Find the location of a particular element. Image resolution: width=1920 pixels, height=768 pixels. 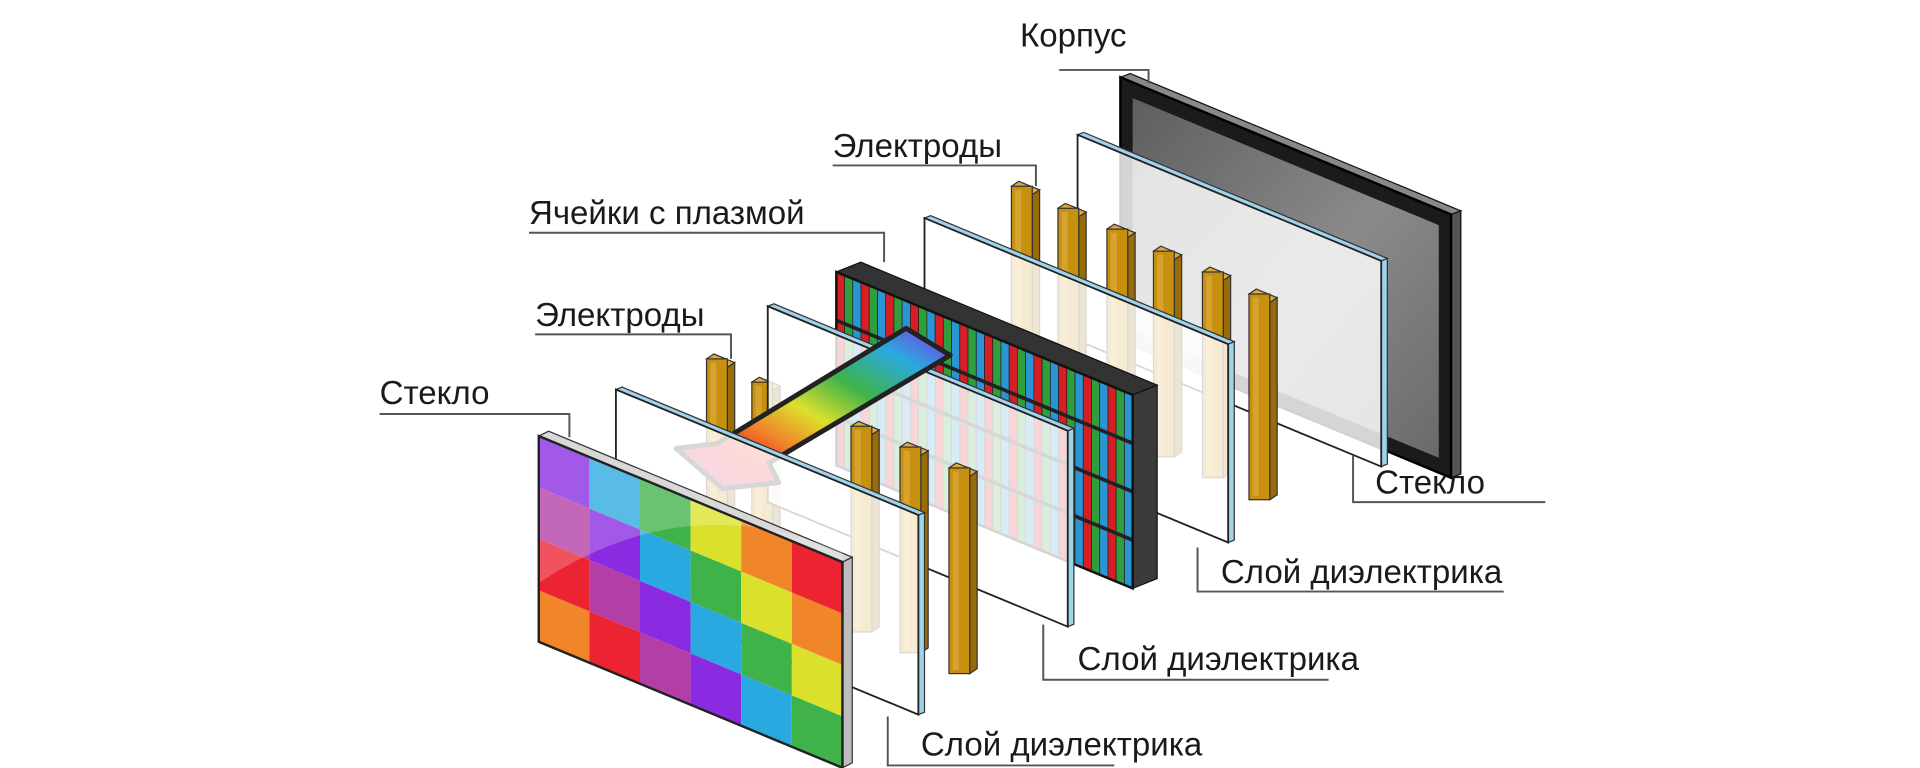

label-plasma-cells: Ячейки с плазмой is located at coordinates (667, 213).